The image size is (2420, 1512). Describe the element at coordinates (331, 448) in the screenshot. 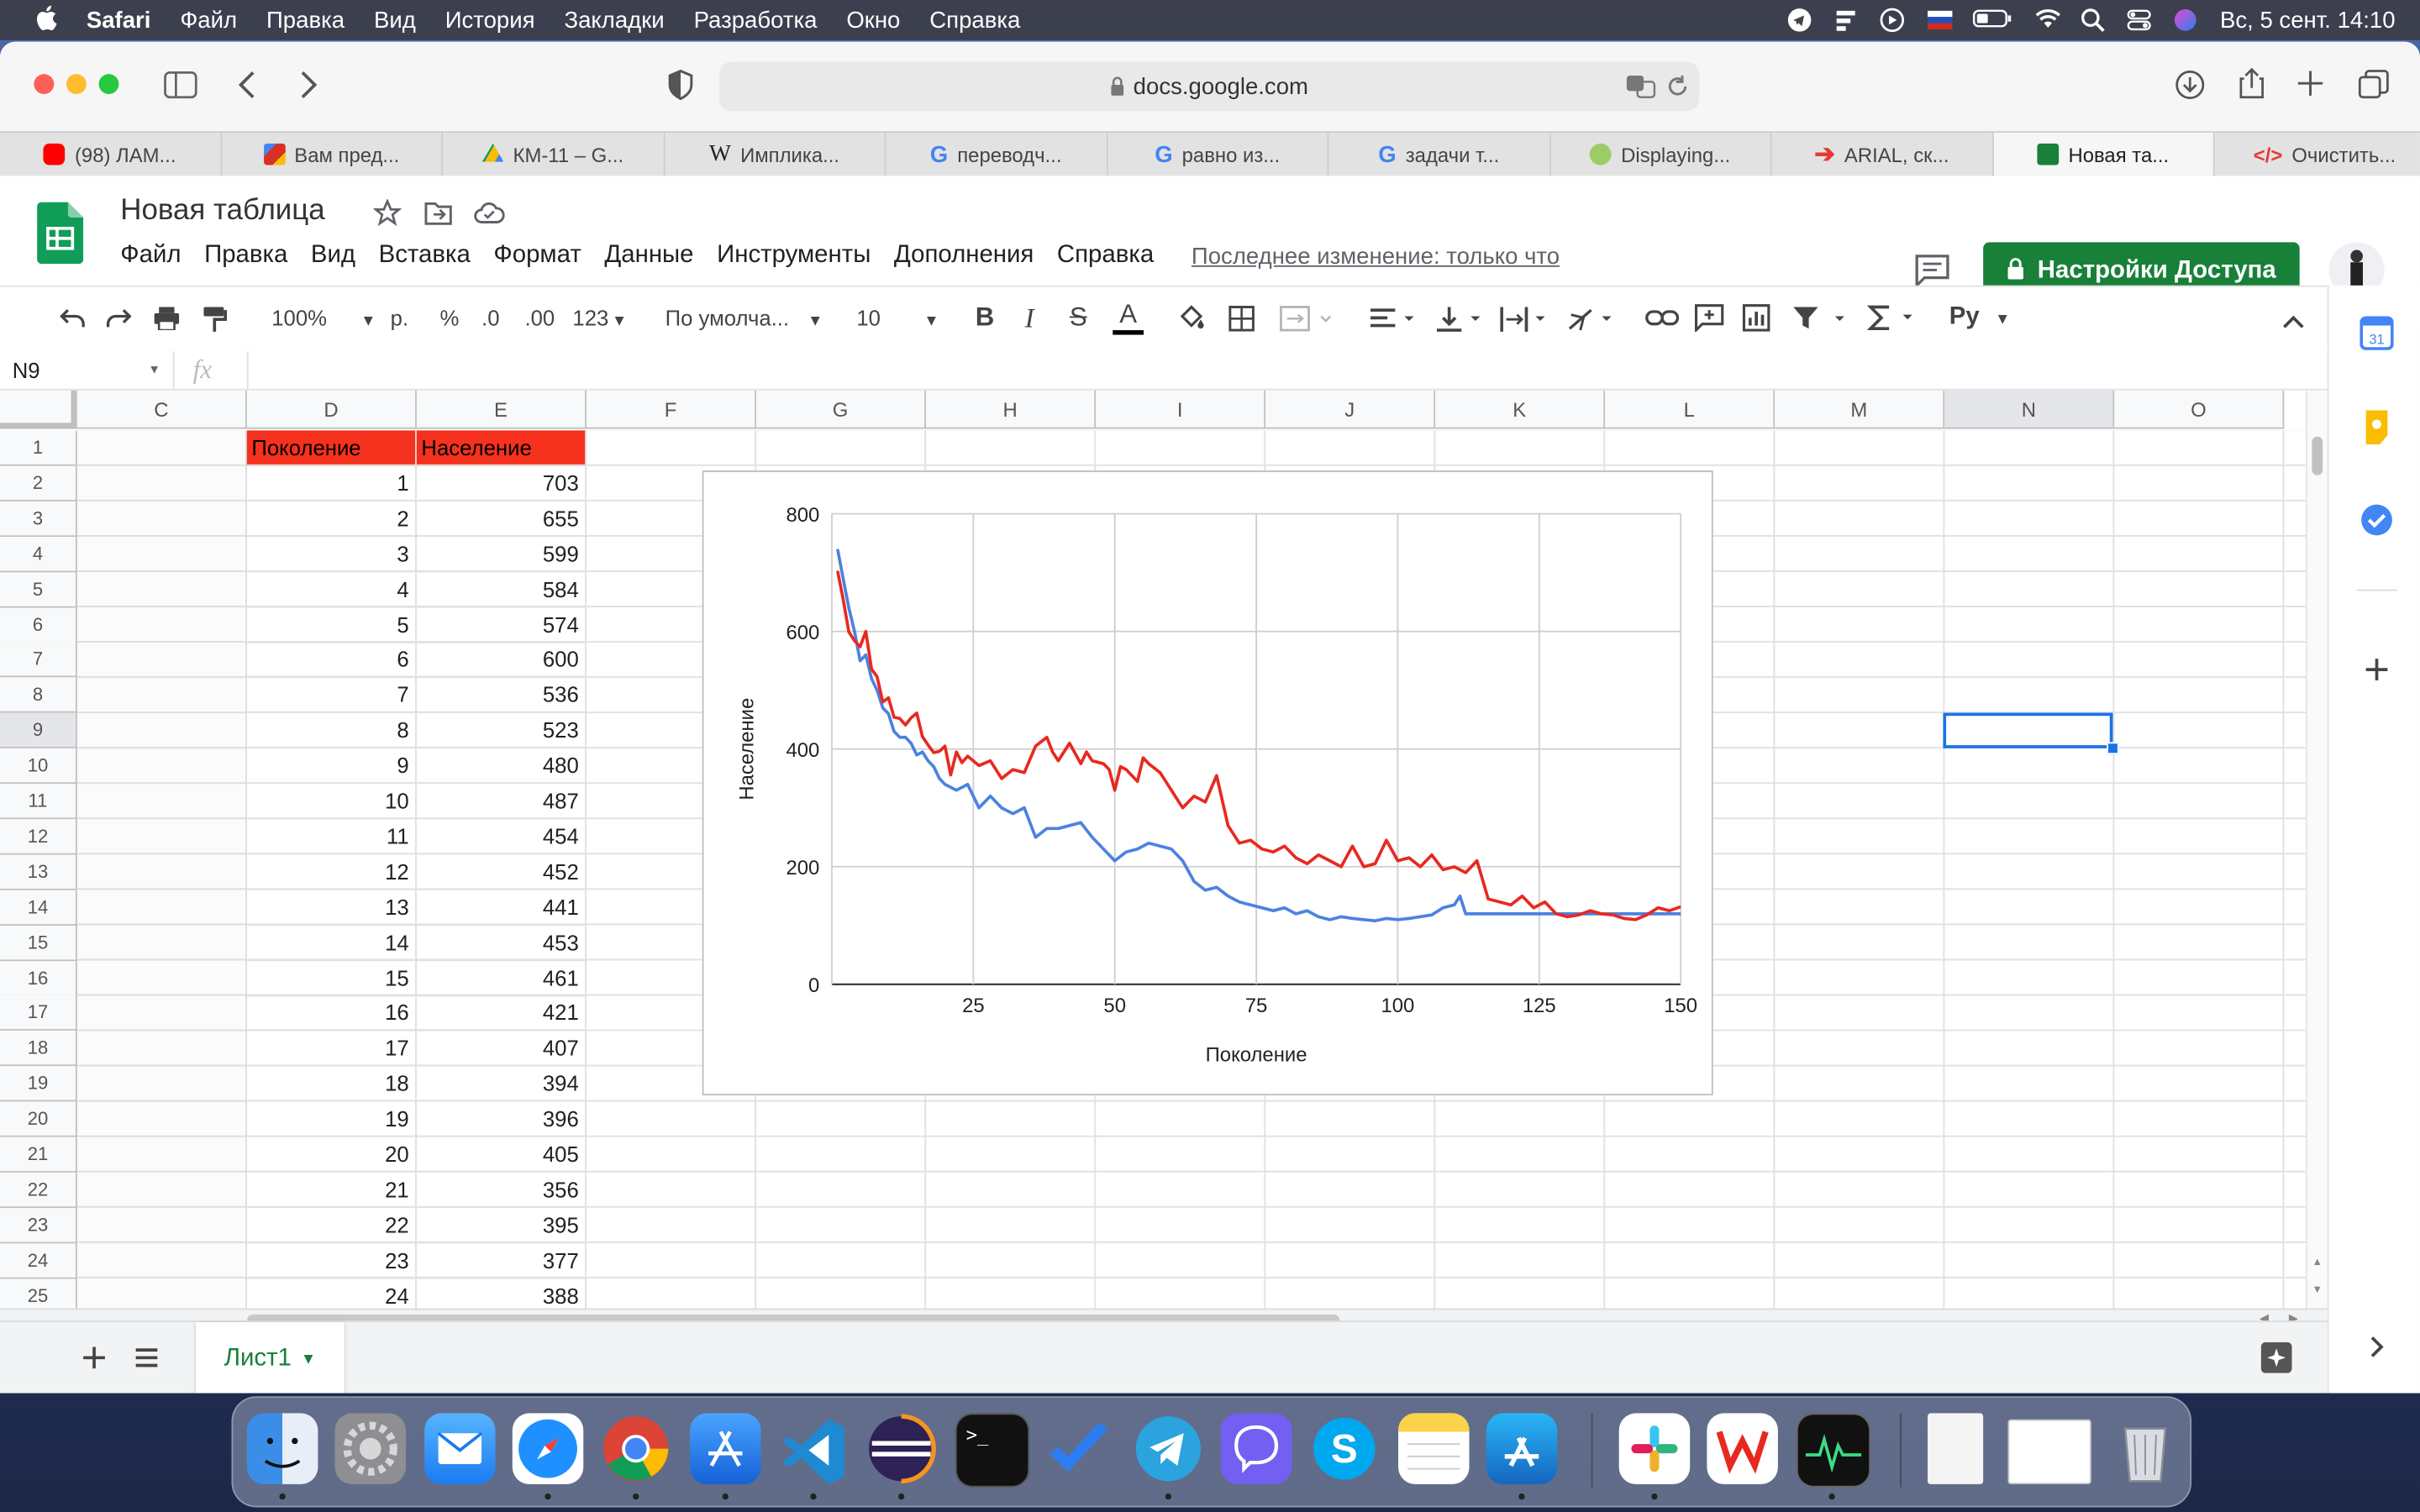

I see `header-cell-generation: Поколение` at that location.